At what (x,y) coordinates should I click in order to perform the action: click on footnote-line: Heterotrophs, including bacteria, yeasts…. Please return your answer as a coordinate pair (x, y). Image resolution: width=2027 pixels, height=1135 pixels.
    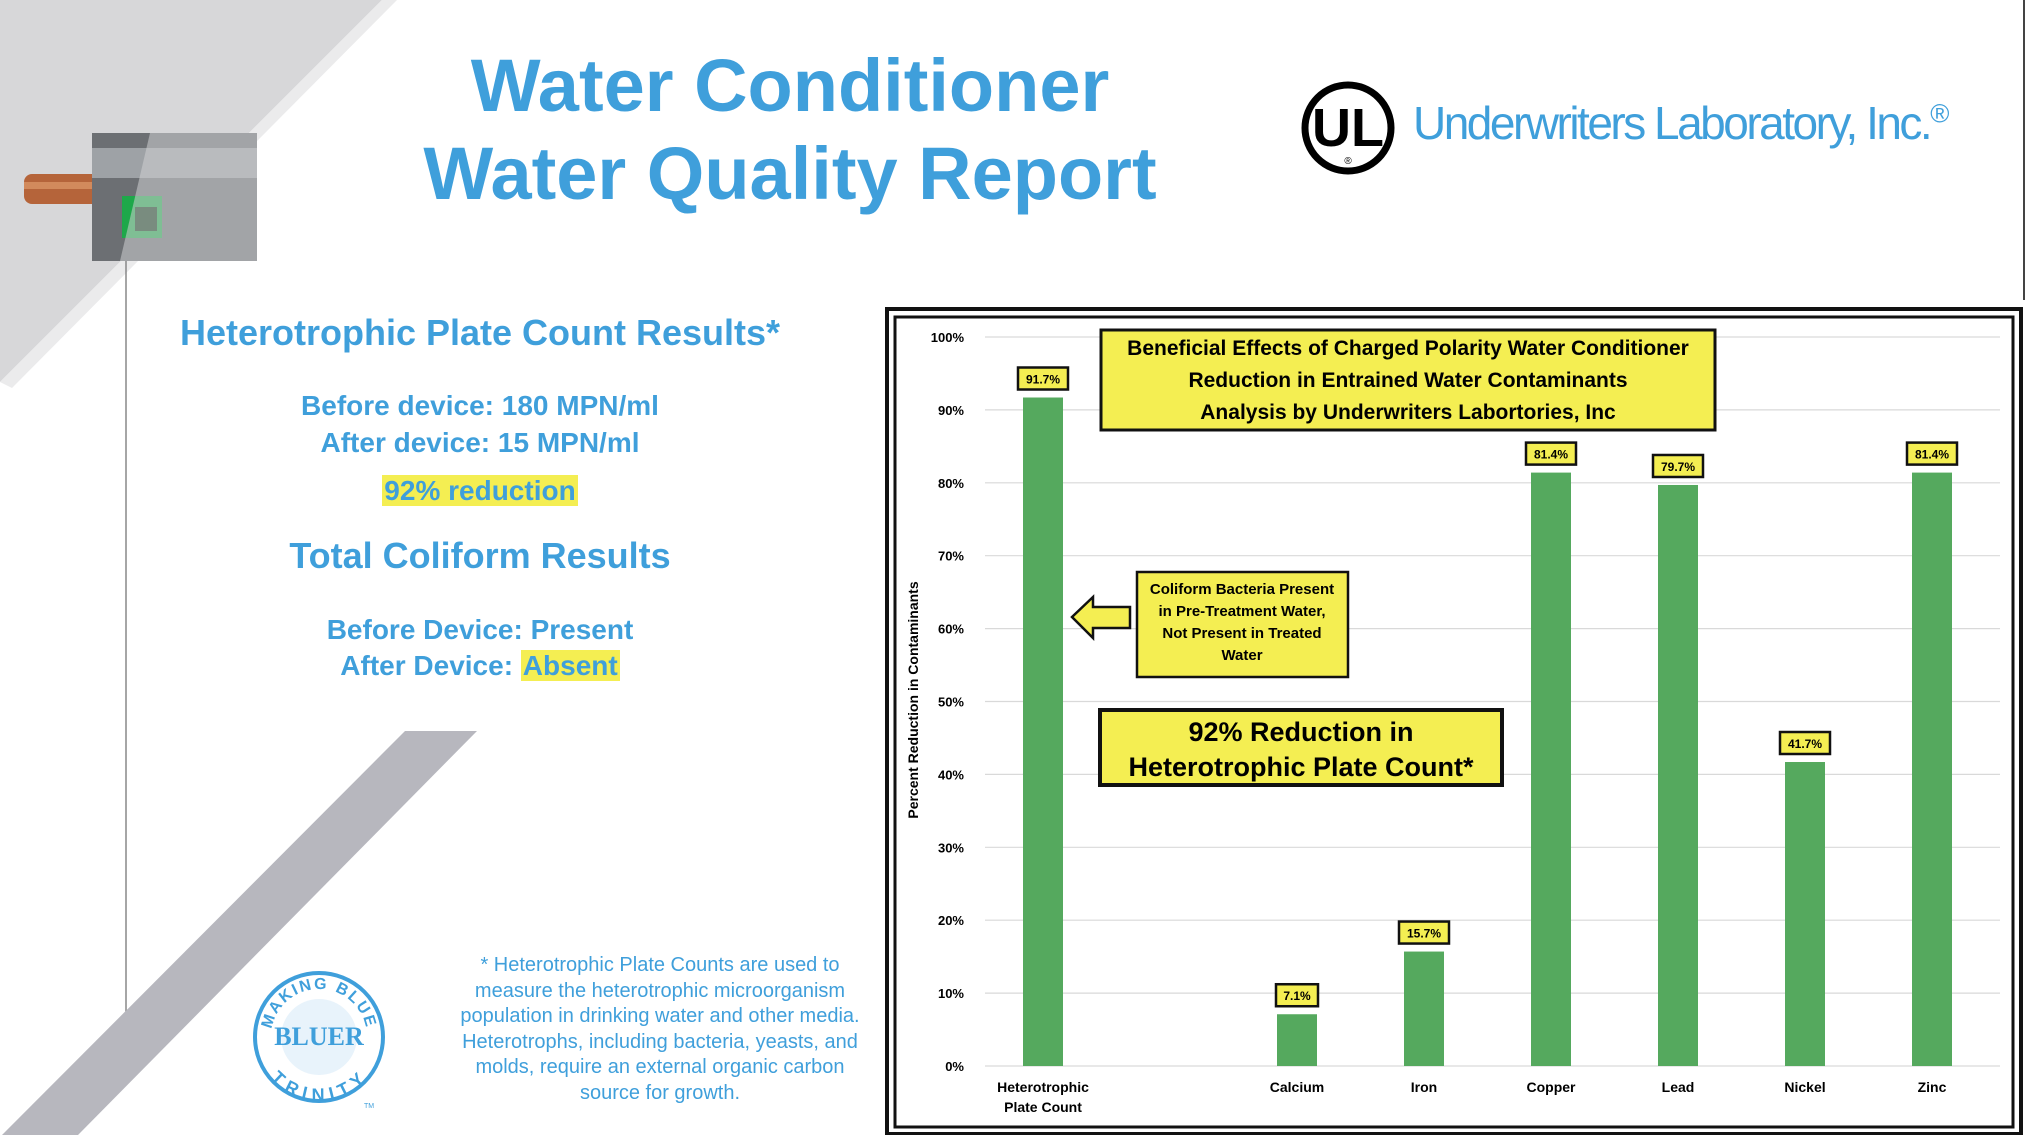
    Looking at the image, I should click on (660, 1041).